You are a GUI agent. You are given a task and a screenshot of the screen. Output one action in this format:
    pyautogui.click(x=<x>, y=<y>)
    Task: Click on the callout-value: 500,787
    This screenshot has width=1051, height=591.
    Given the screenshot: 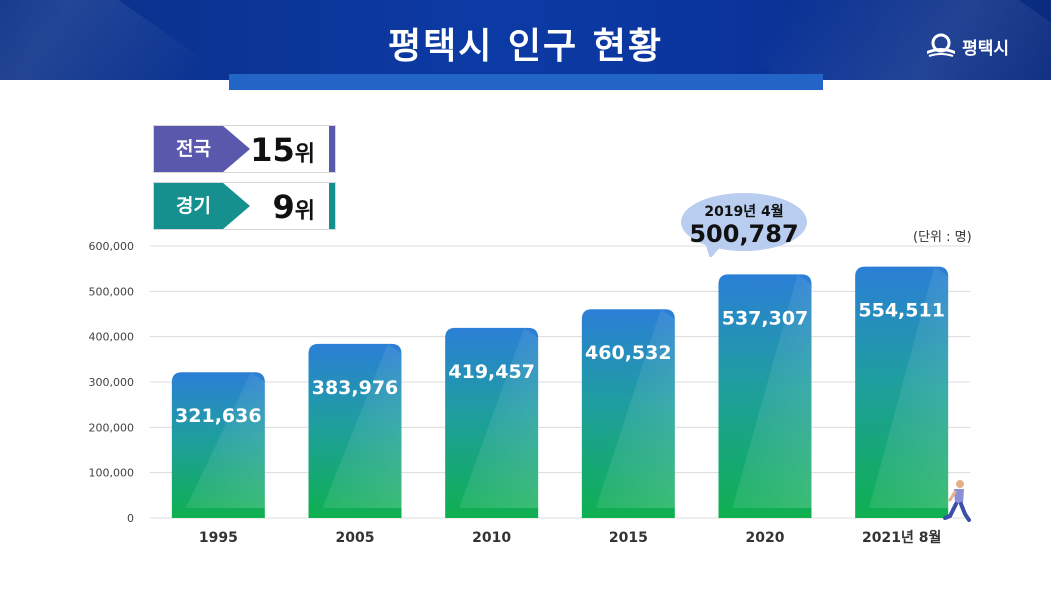 What is the action you would take?
    pyautogui.click(x=744, y=234)
    